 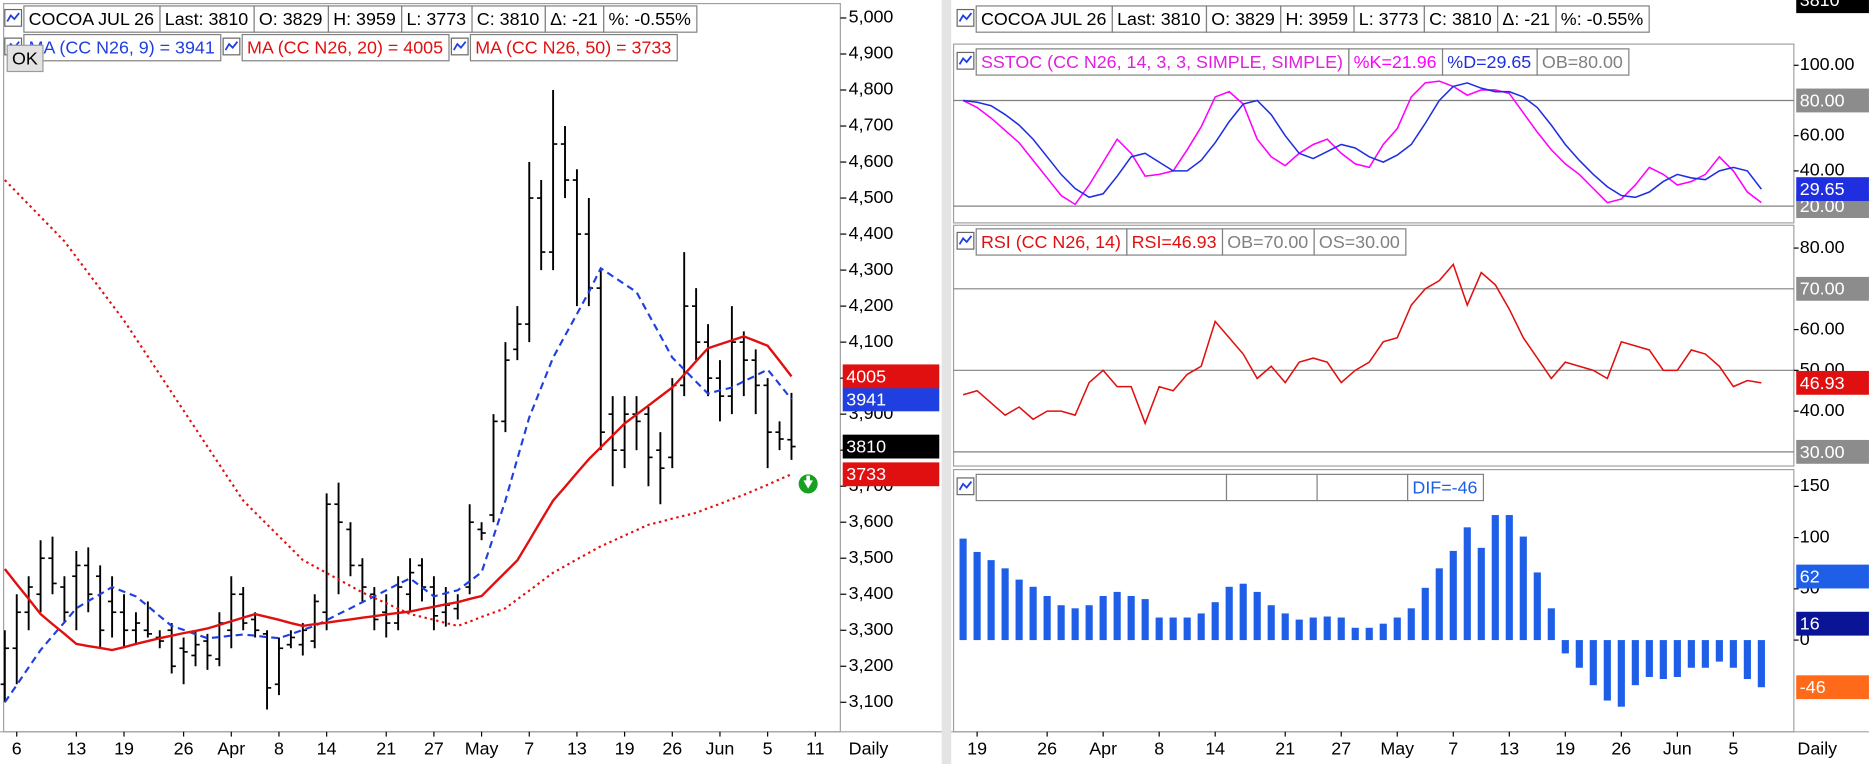 I want to click on alert-icon, so click(x=808, y=484).